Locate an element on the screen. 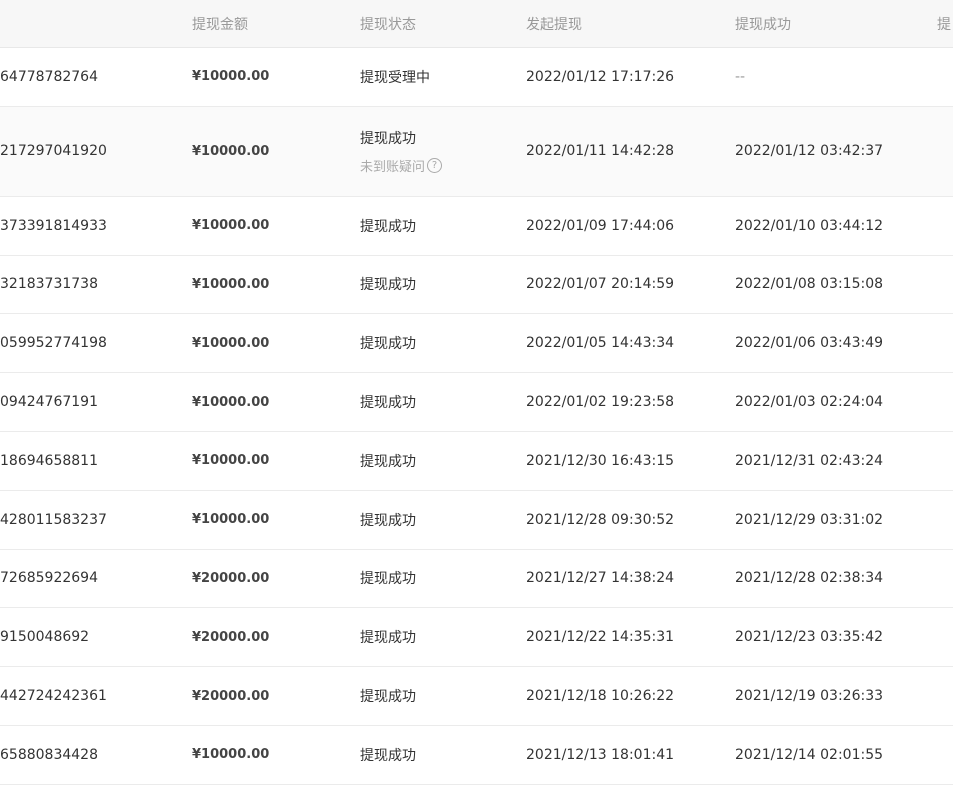 The height and width of the screenshot is (785, 953). start-time: 2022/01/09 17:44:06 is located at coordinates (600, 225).